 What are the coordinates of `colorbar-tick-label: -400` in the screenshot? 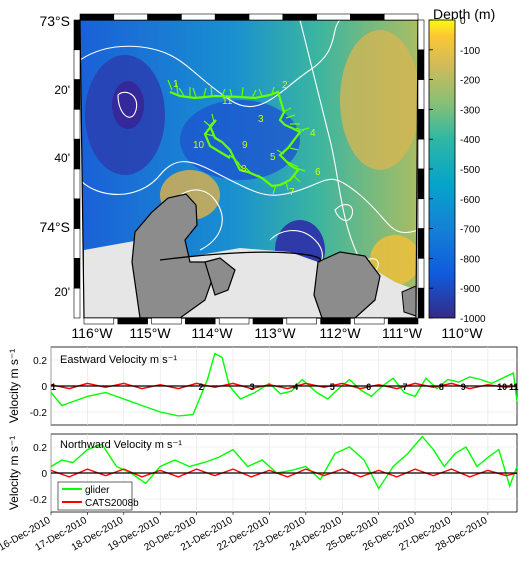 It's located at (470, 140).